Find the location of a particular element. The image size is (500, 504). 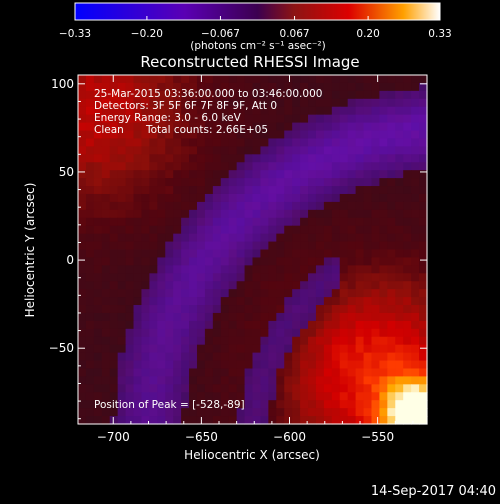

x-tick-label: −700 is located at coordinates (113, 437).